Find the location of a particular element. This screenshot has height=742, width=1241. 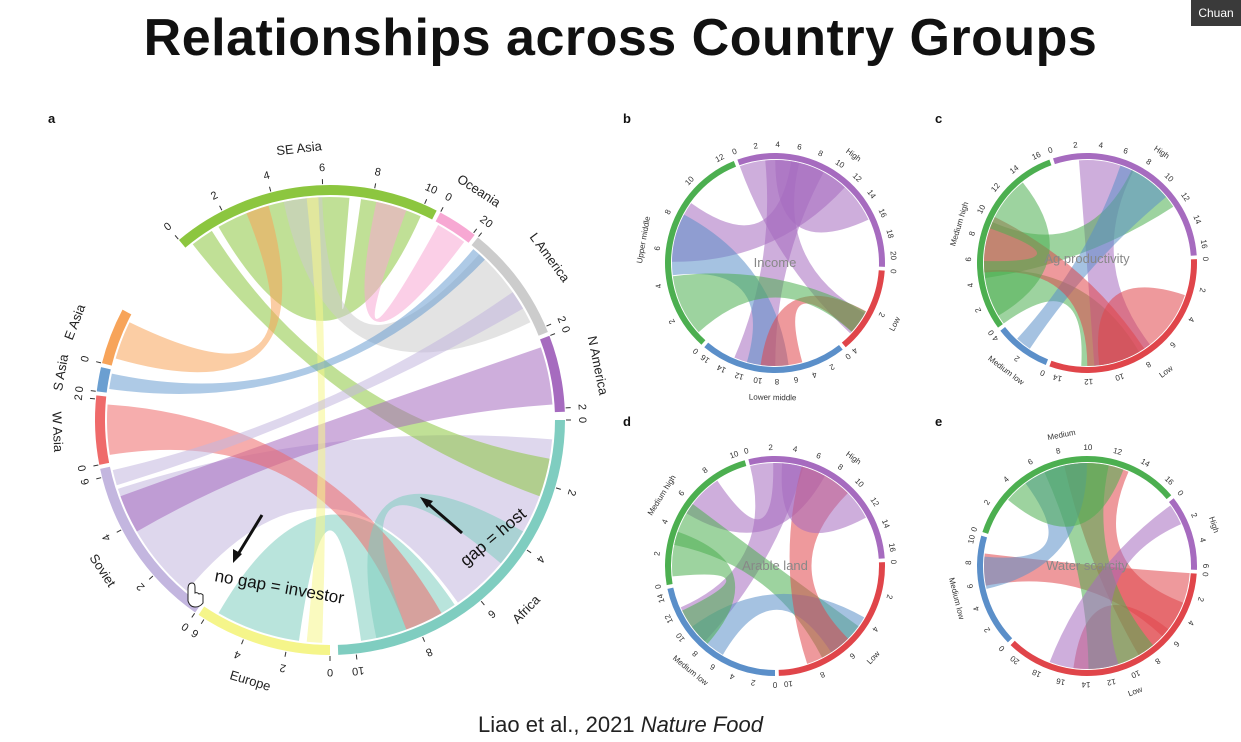

panel-c-arc-medium-low is located at coordinates (1024, 346).